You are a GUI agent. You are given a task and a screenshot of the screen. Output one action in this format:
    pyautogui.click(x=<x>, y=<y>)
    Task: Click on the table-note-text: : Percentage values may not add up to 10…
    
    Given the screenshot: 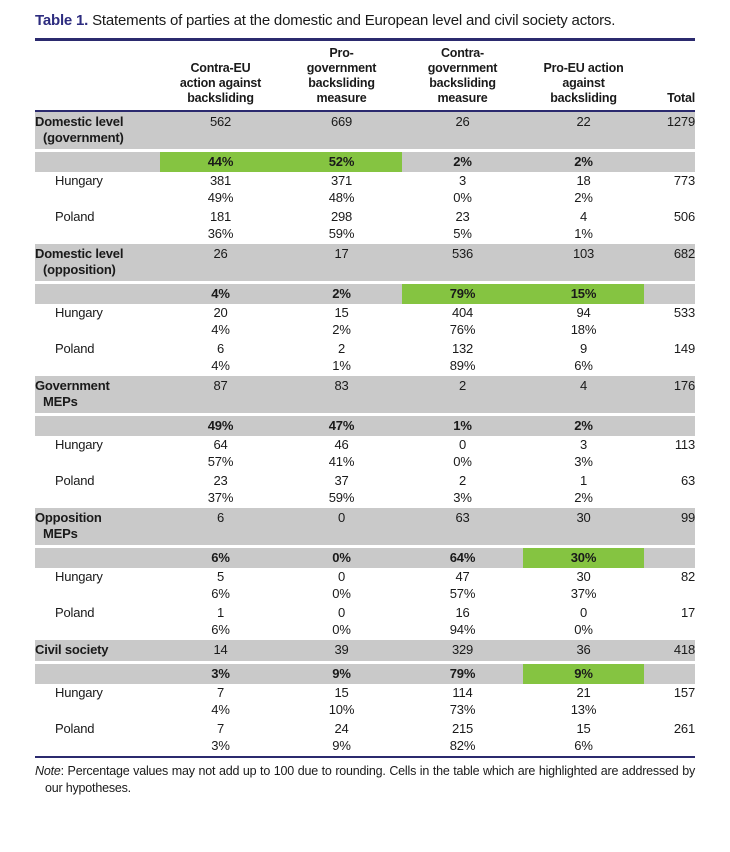 What is the action you would take?
    pyautogui.click(x=370, y=779)
    